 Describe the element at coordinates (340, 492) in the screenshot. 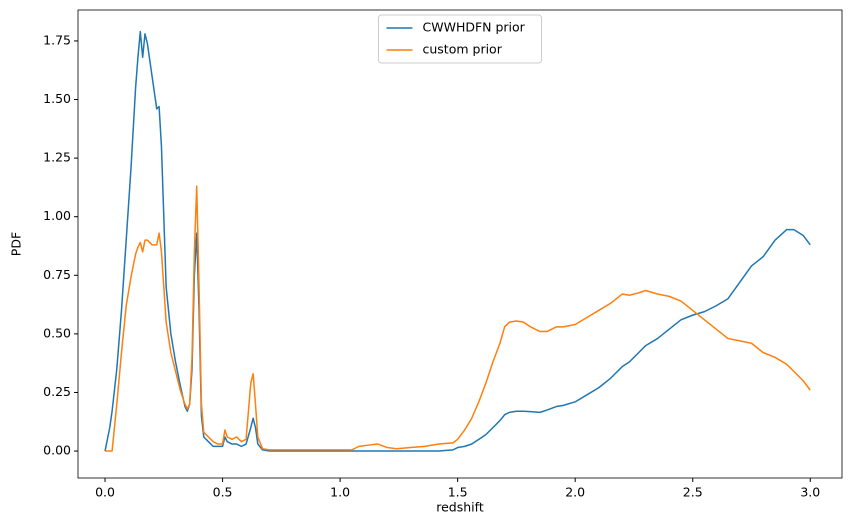

I see `x-tick-label: 1.0` at that location.